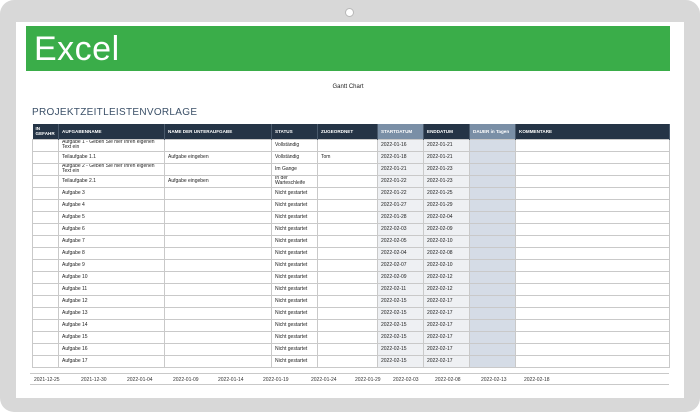 The height and width of the screenshot is (412, 700). What do you see at coordinates (111, 241) in the screenshot?
I see `task-cell: Aufgabe 7` at bounding box center [111, 241].